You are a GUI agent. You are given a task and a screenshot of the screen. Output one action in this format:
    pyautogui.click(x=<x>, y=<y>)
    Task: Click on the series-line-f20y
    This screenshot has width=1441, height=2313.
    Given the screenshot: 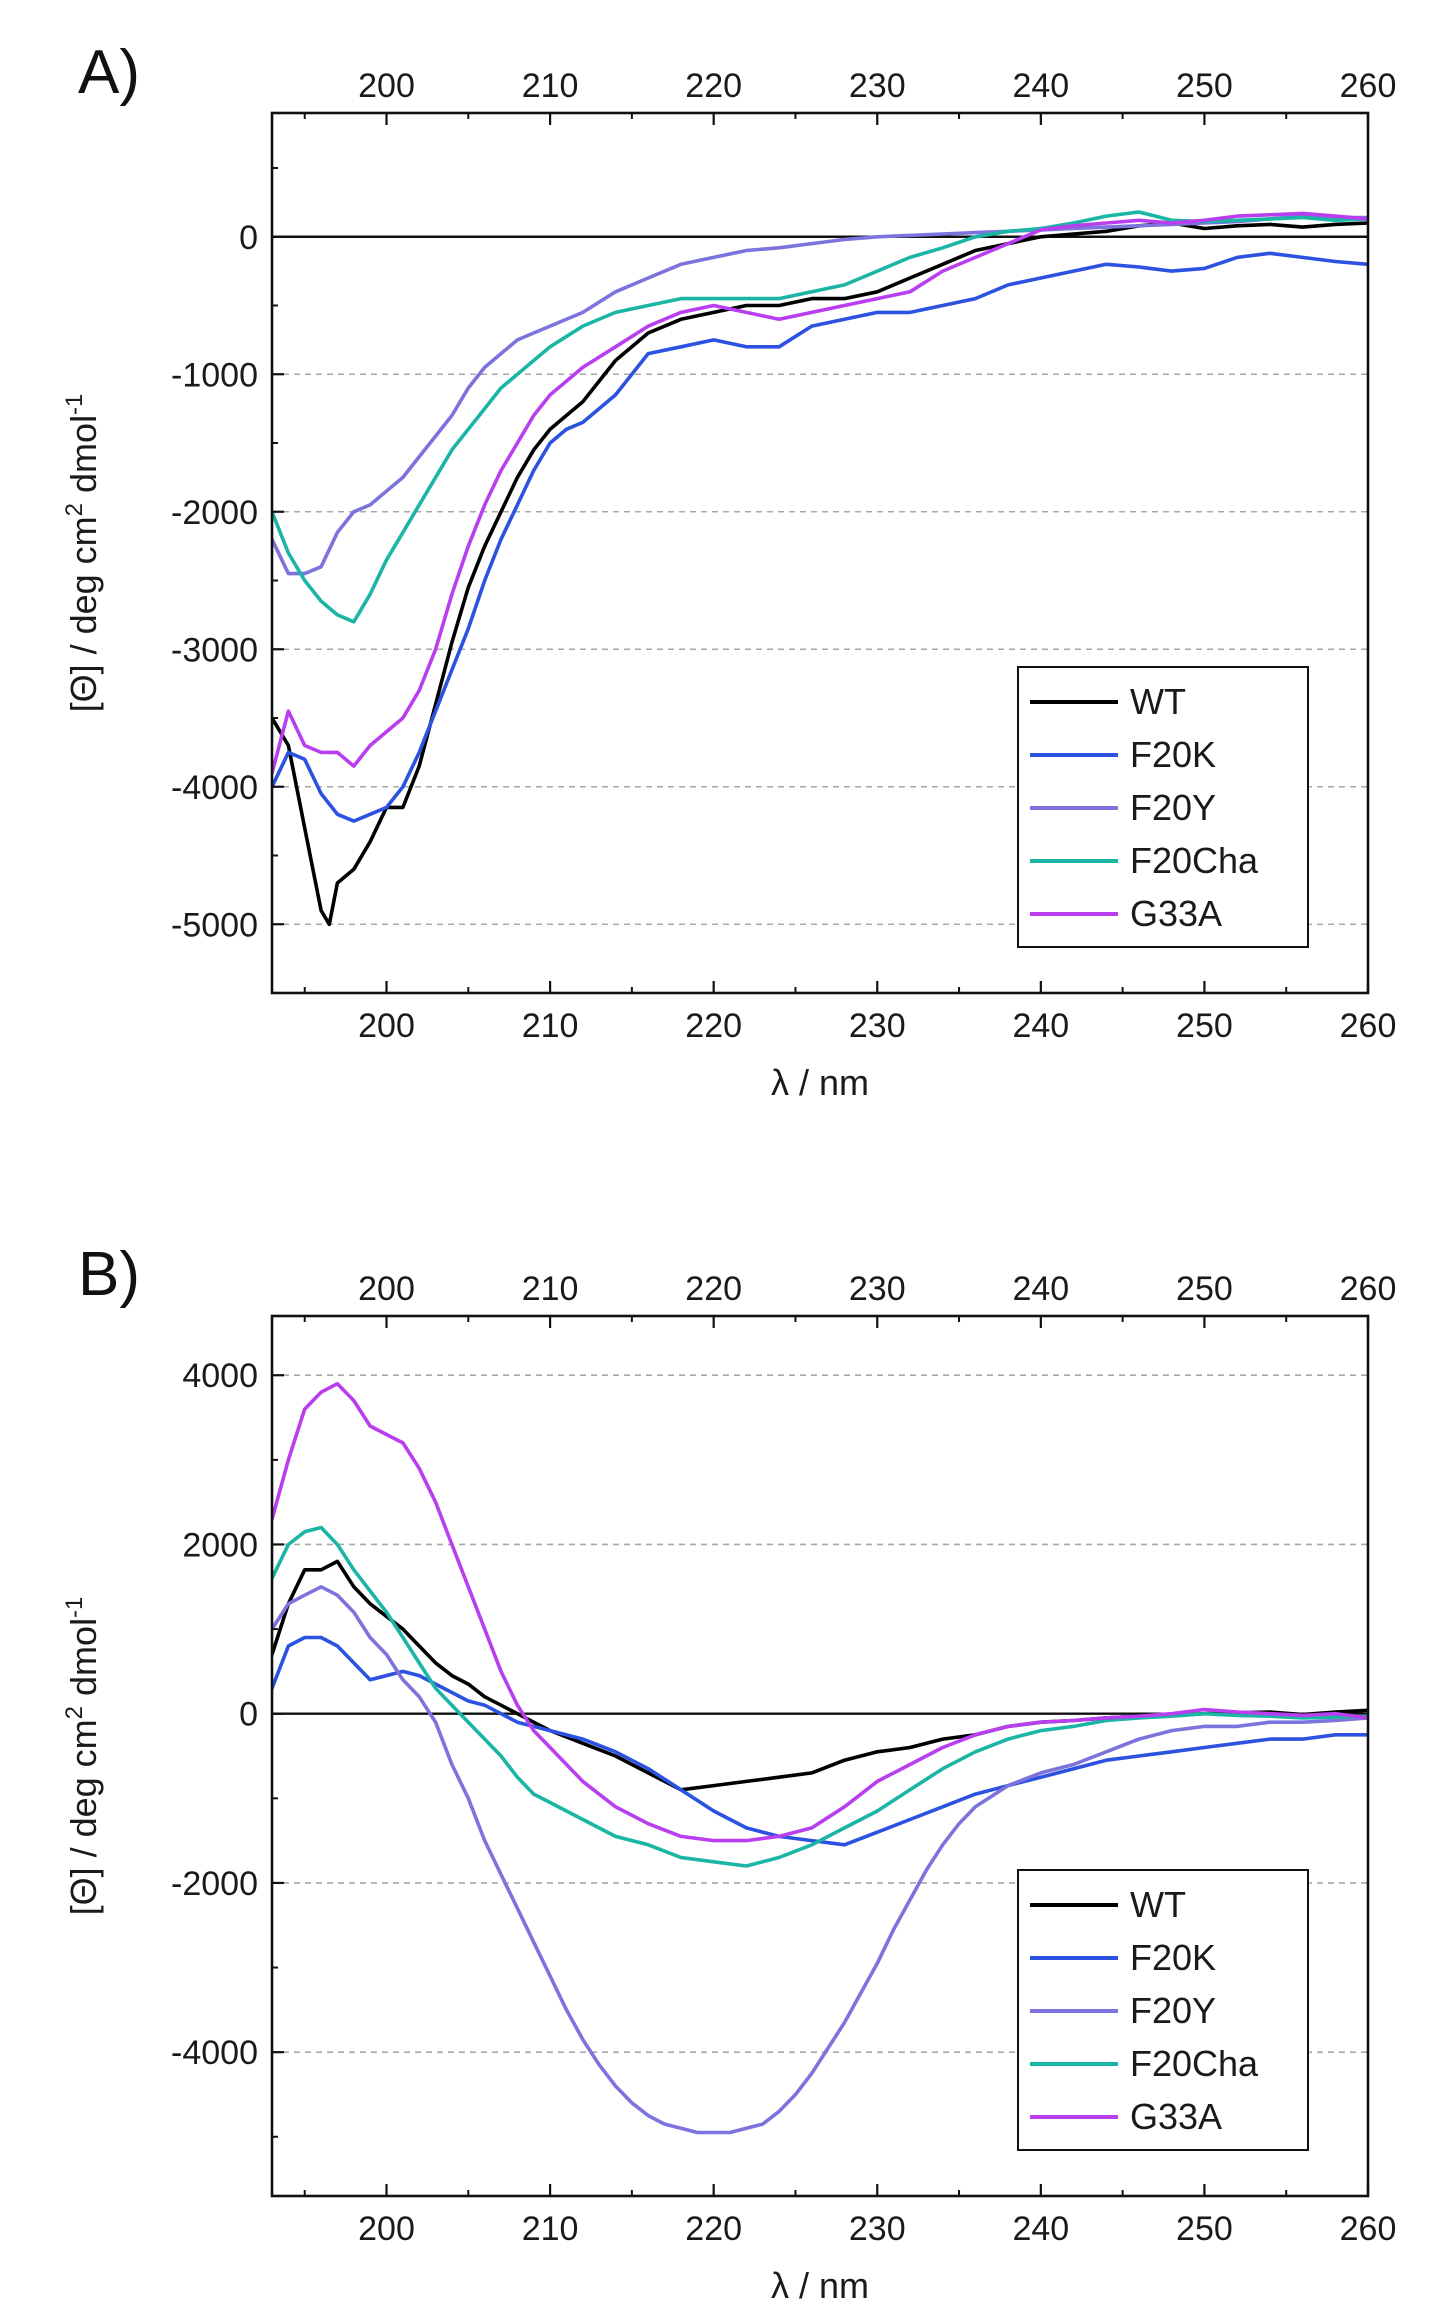 What is the action you would take?
    pyautogui.click(x=820, y=395)
    